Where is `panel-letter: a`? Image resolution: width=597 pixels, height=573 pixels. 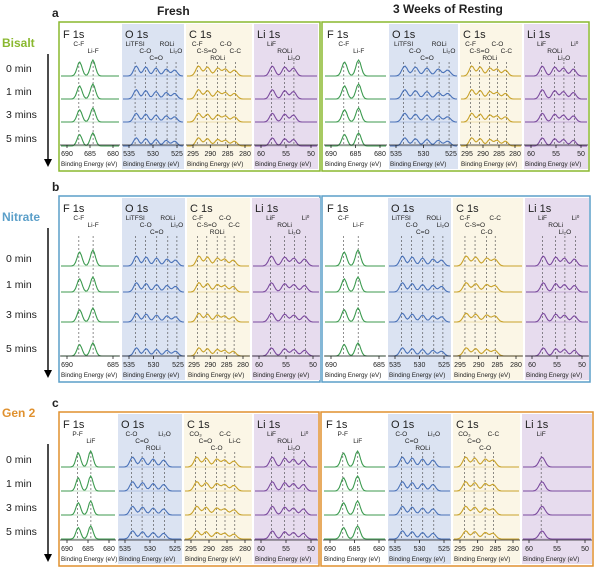
panel-letter: a is located at coordinates (55, 13).